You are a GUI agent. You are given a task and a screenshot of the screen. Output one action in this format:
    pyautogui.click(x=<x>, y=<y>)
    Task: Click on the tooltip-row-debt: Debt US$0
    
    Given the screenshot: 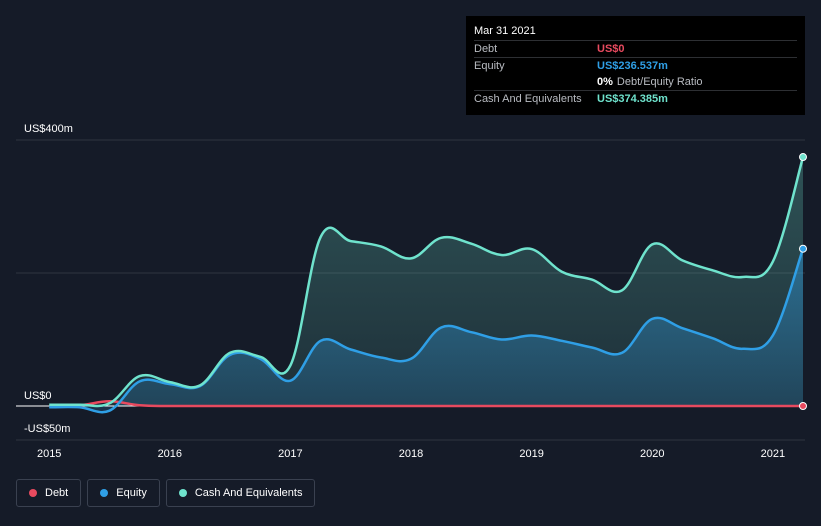 What is the action you would take?
    pyautogui.click(x=635, y=48)
    